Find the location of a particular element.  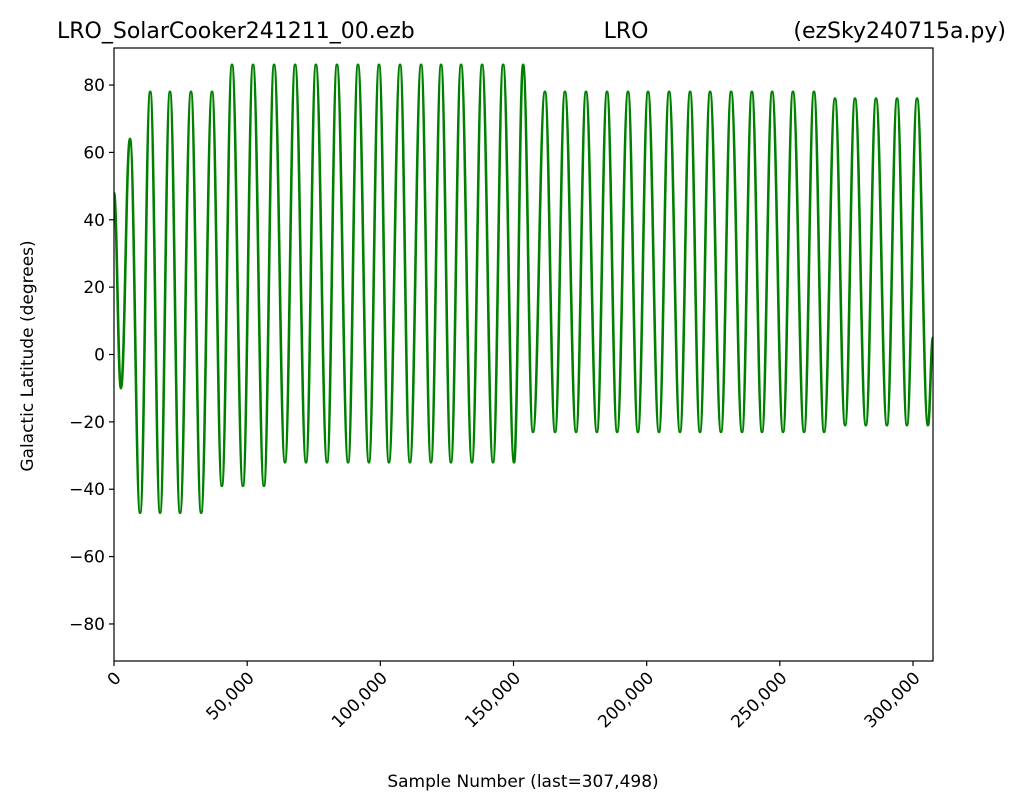

x-tick-label: 50,000 is located at coordinates (231, 696).